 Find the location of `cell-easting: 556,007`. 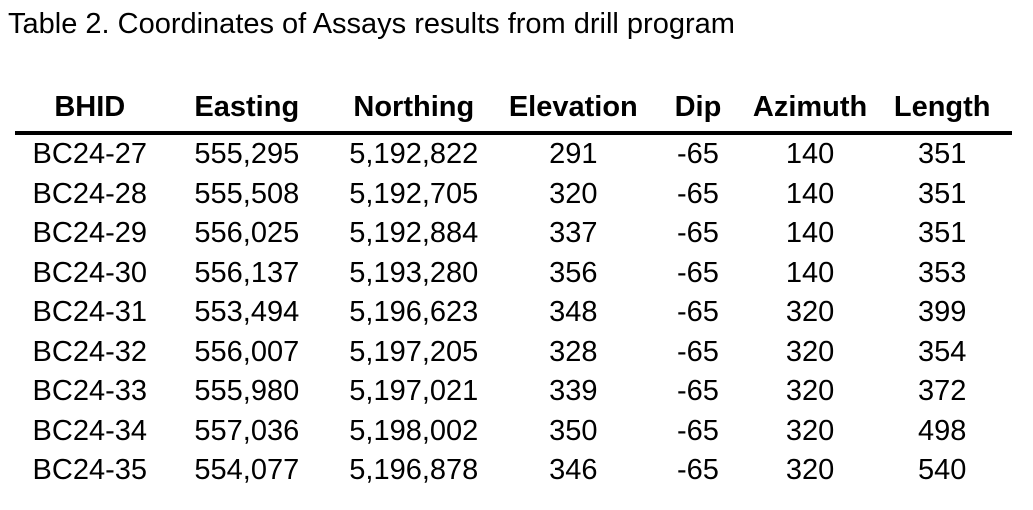

cell-easting: 556,007 is located at coordinates (247, 351).